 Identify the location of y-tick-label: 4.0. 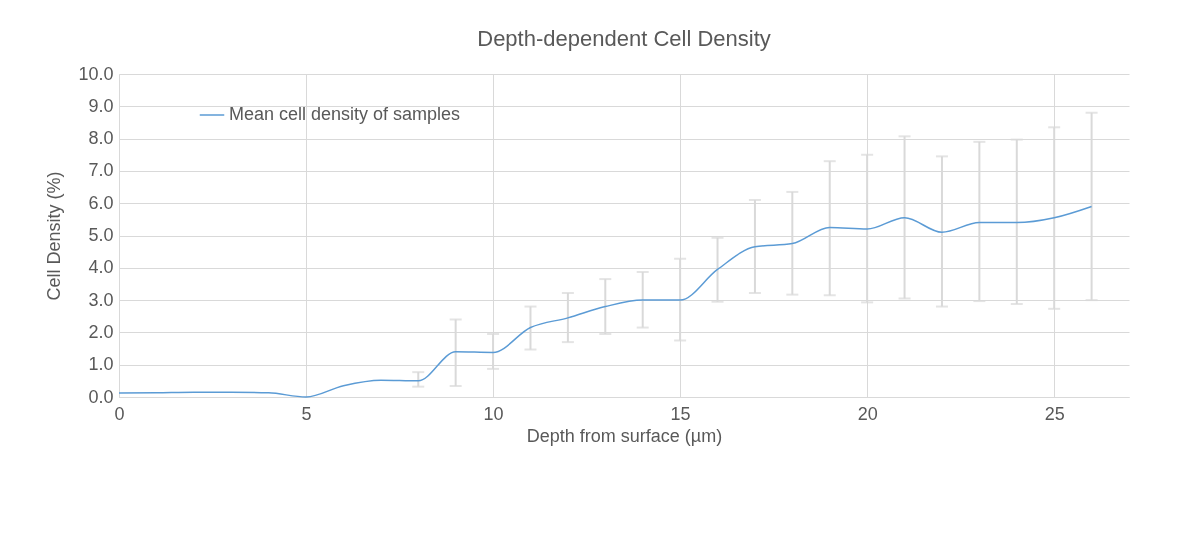
(101, 267).